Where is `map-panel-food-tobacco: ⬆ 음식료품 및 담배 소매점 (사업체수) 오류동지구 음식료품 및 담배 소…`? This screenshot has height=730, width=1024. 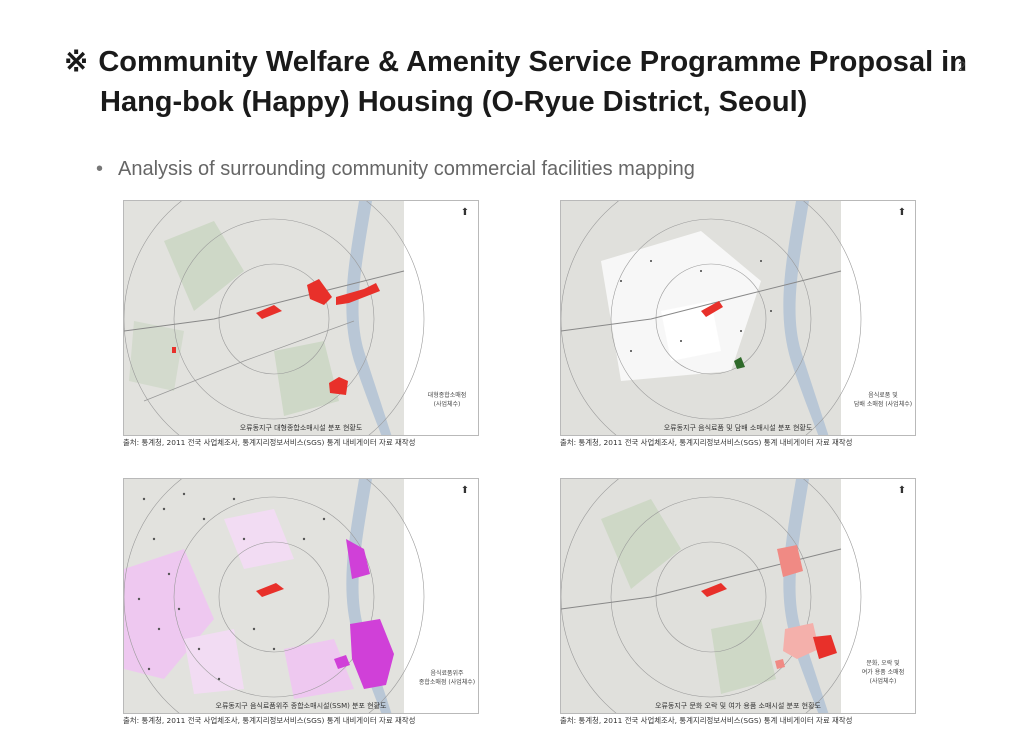
map-panel-food-tobacco: ⬆ 음식료품 및 담배 소매점 (사업체수) 오류동지구 음식료품 및 담배 소… is located at coordinates (738, 325).